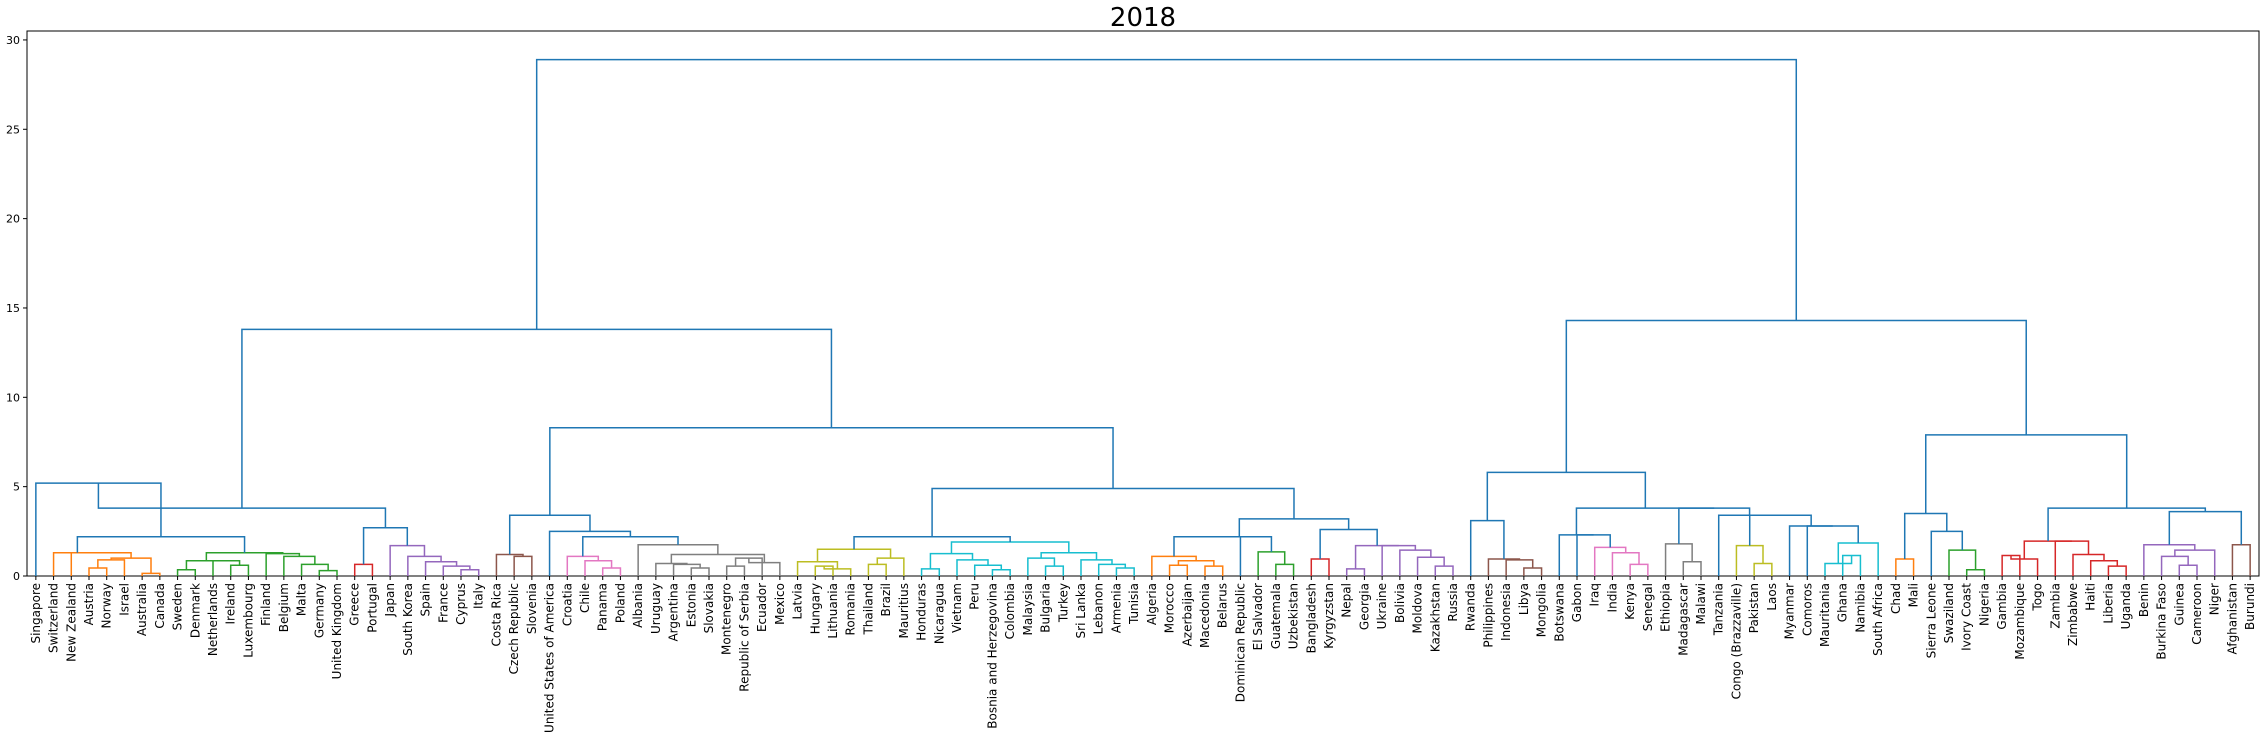  What do you see at coordinates (727, 619) in the screenshot?
I see `leaf-label: Montenegro` at bounding box center [727, 619].